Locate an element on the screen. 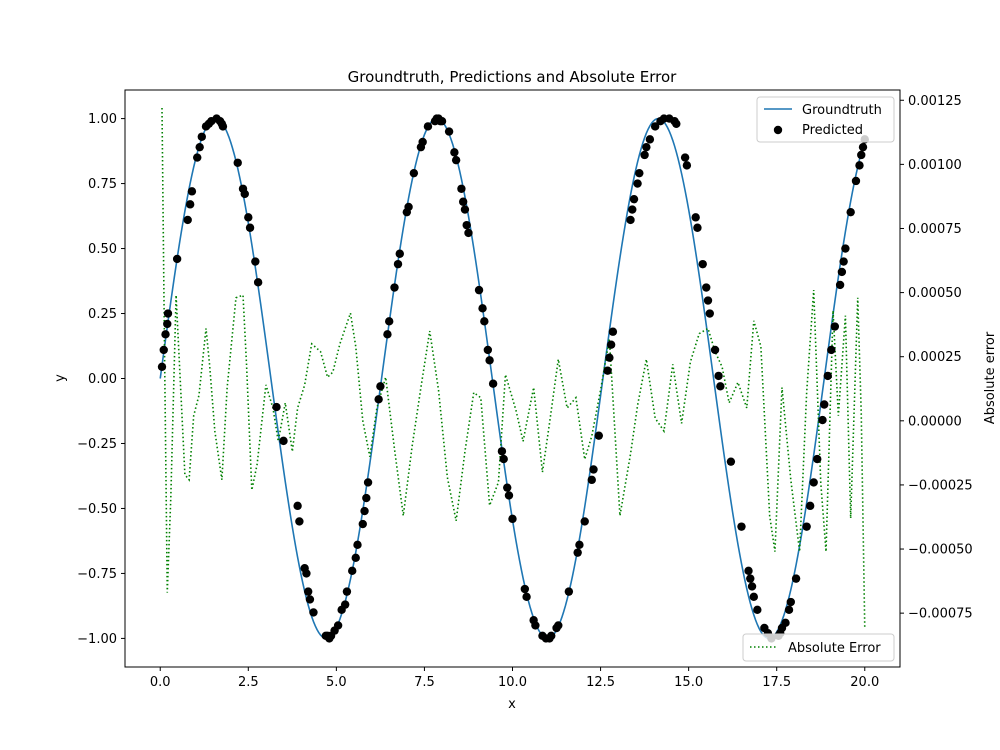 The height and width of the screenshot is (750, 1000). y-tick-label: 0.75 is located at coordinates (102, 184).